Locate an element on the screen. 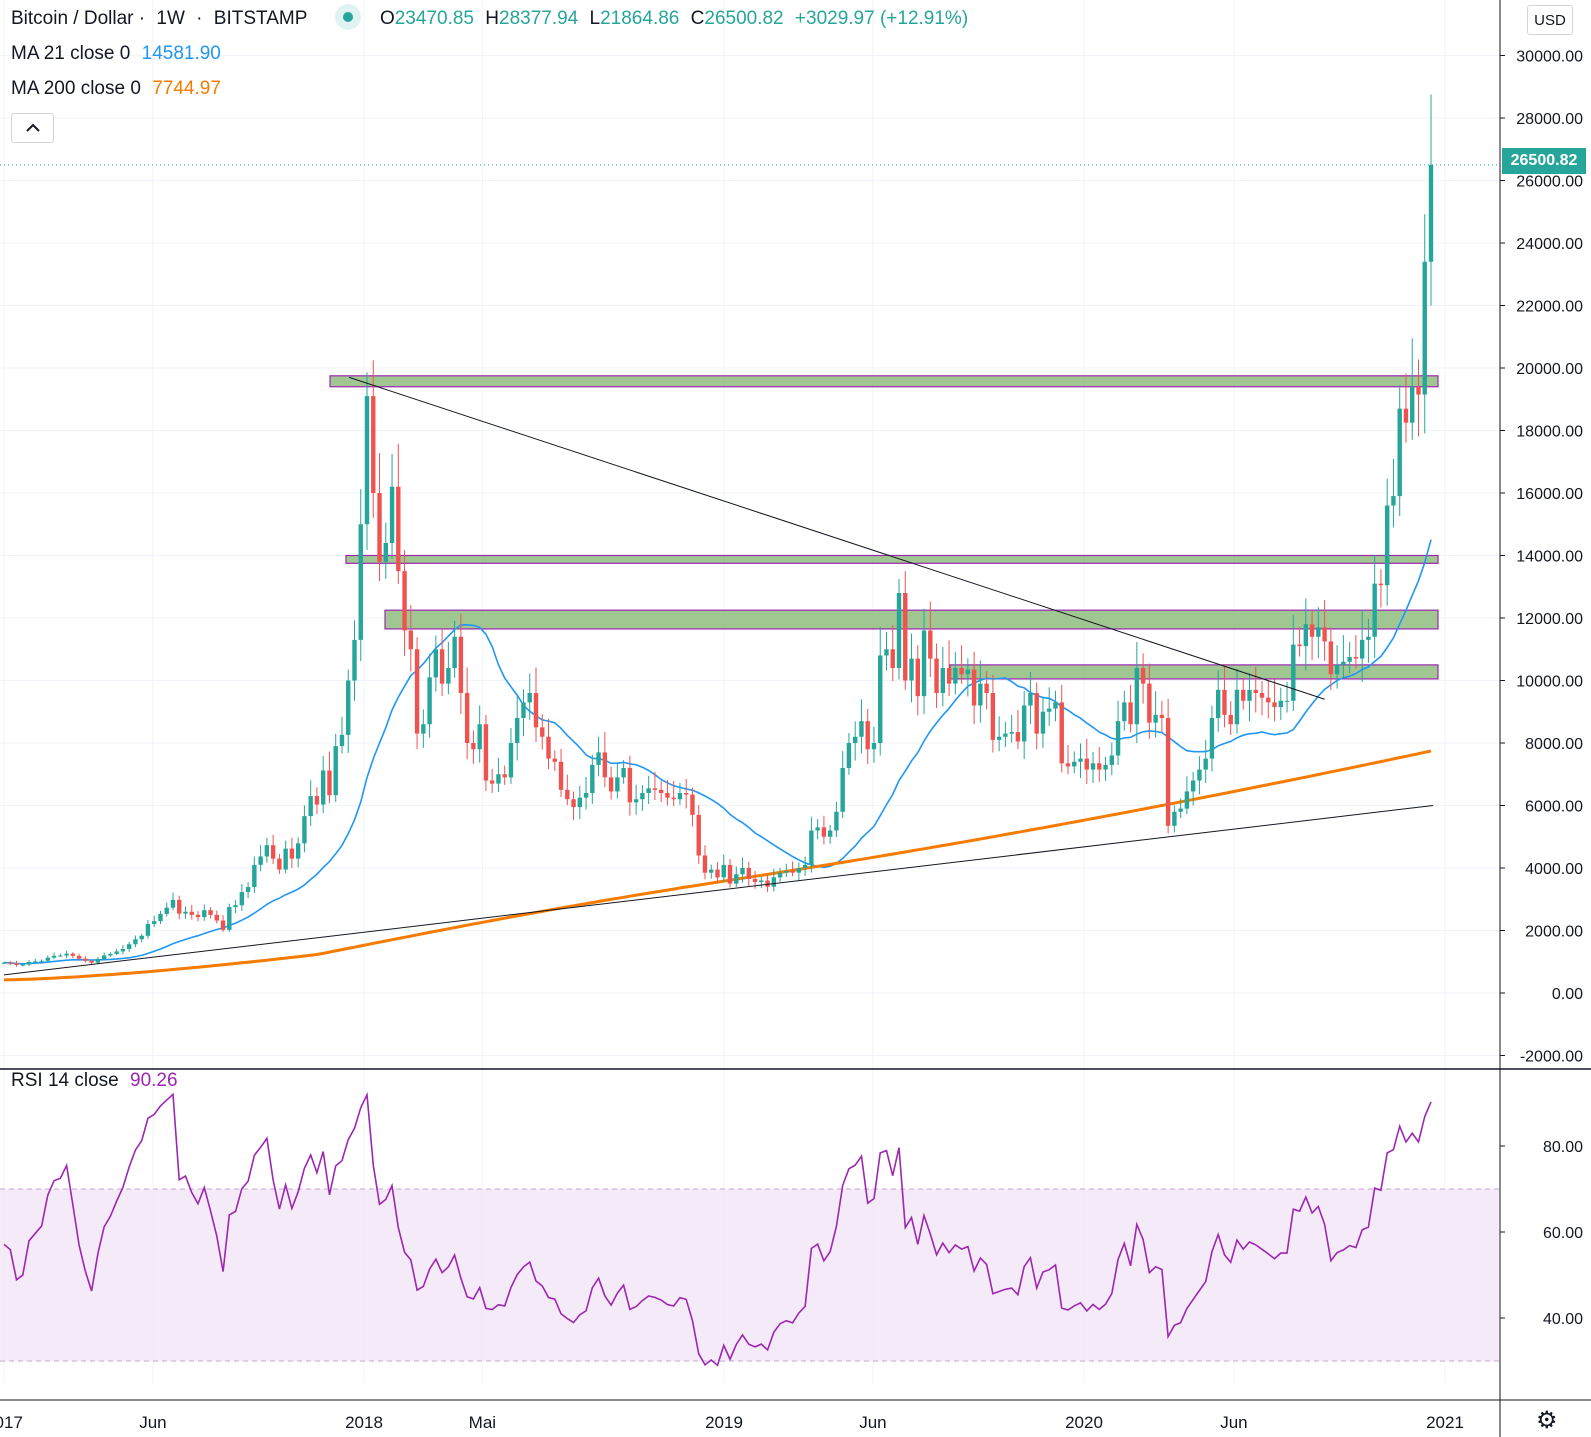 The height and width of the screenshot is (1437, 1591). ma21-legend: MA 21 close 0 14581.90 is located at coordinates (119, 54).